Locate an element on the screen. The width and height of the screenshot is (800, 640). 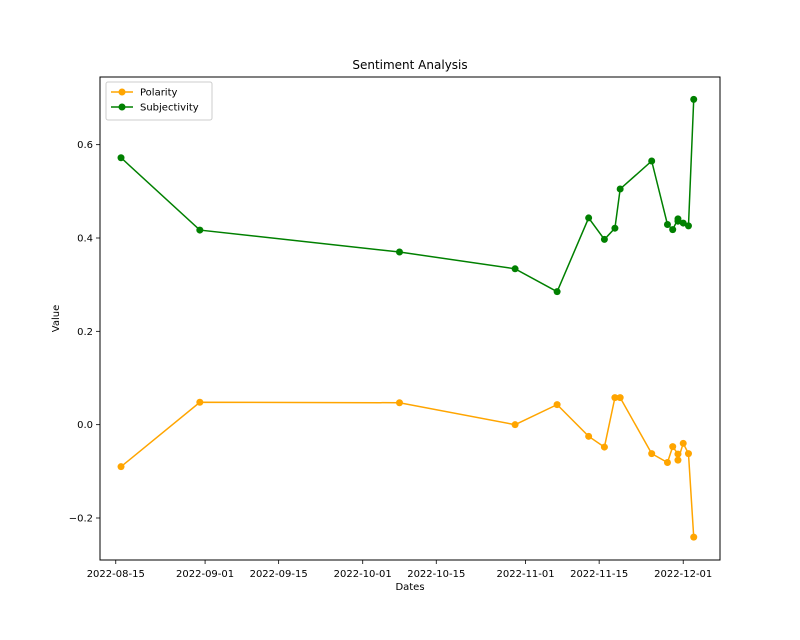
x-tick-label: 2022-11-15 is located at coordinates (599, 574).